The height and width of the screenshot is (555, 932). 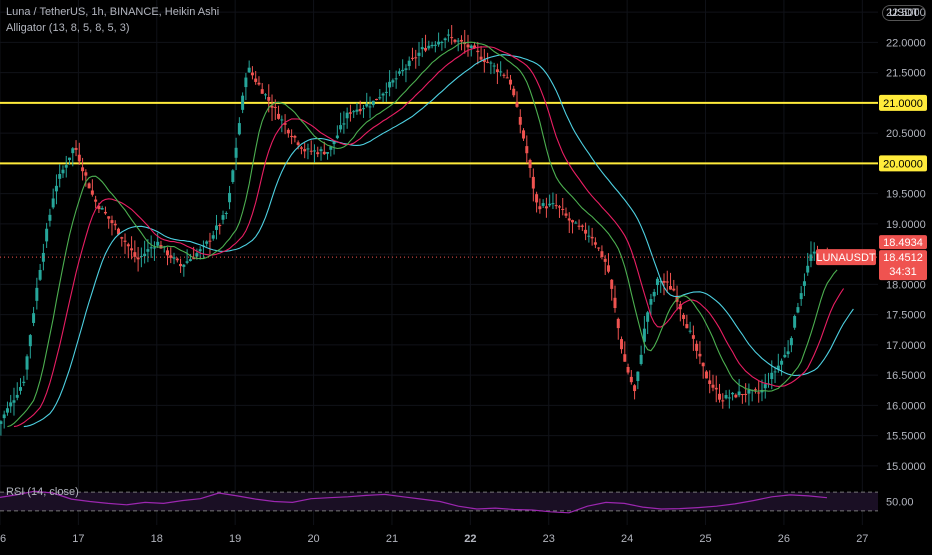 What do you see at coordinates (906, 467) in the screenshot?
I see `y-tick-label: 15.0000` at bounding box center [906, 467].